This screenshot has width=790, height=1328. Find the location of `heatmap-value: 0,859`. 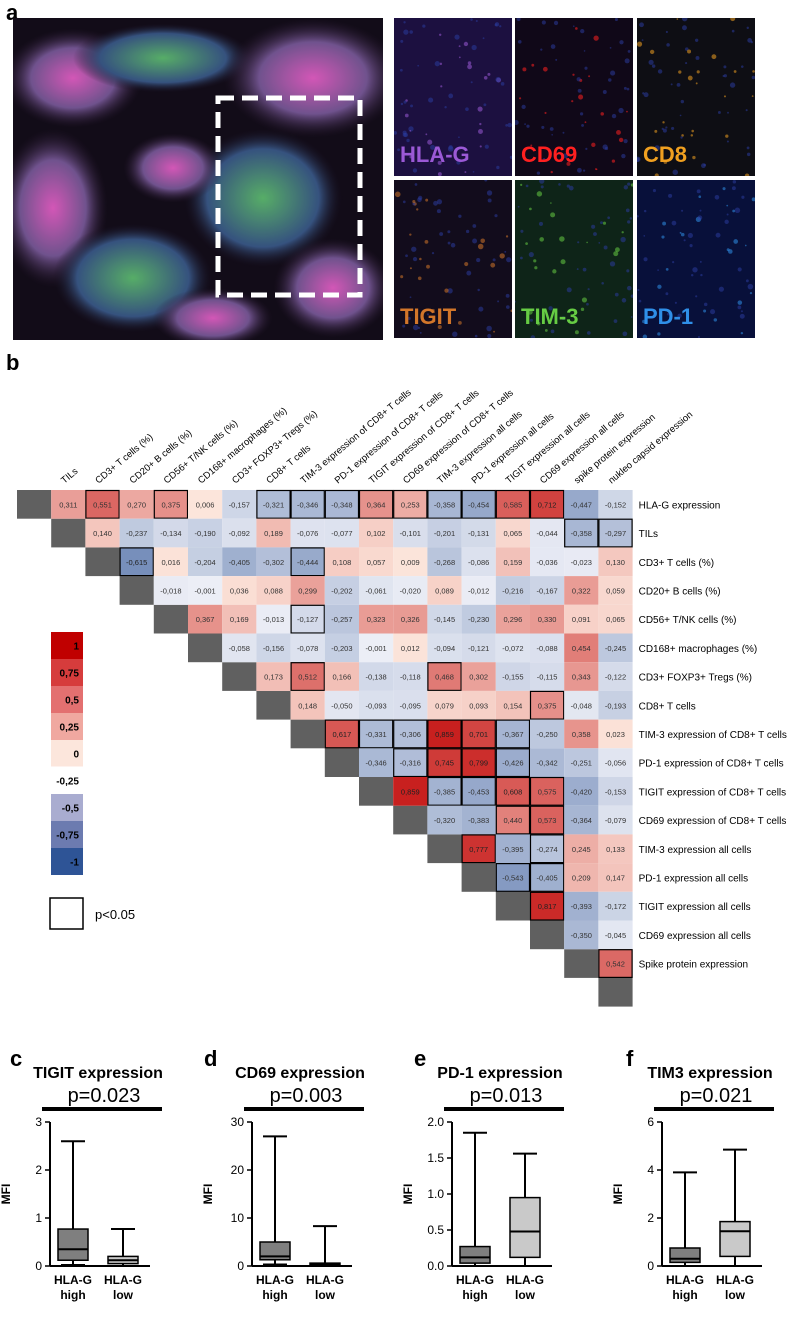

heatmap-value: 0,859 is located at coordinates (444, 734).